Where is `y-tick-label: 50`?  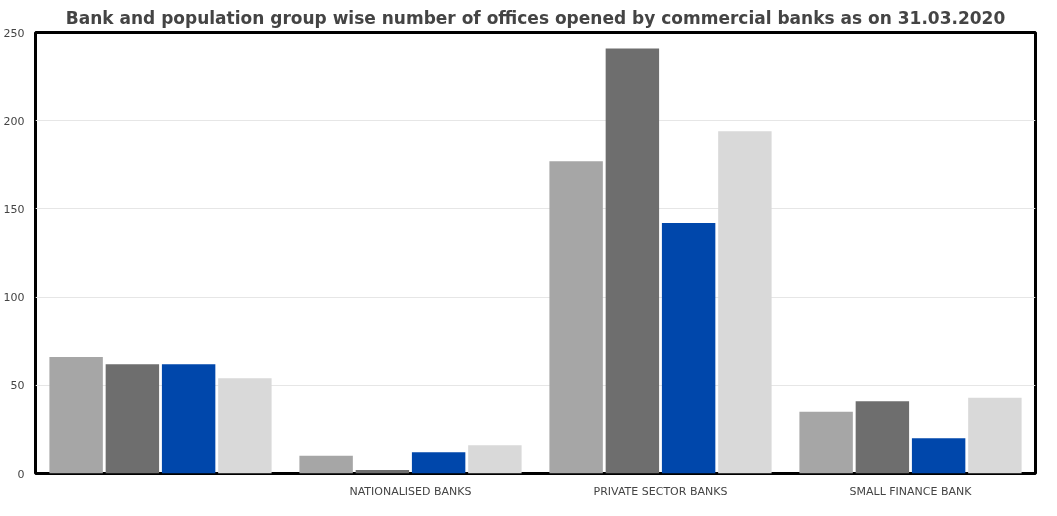 y-tick-label: 50 is located at coordinates (17, 386).